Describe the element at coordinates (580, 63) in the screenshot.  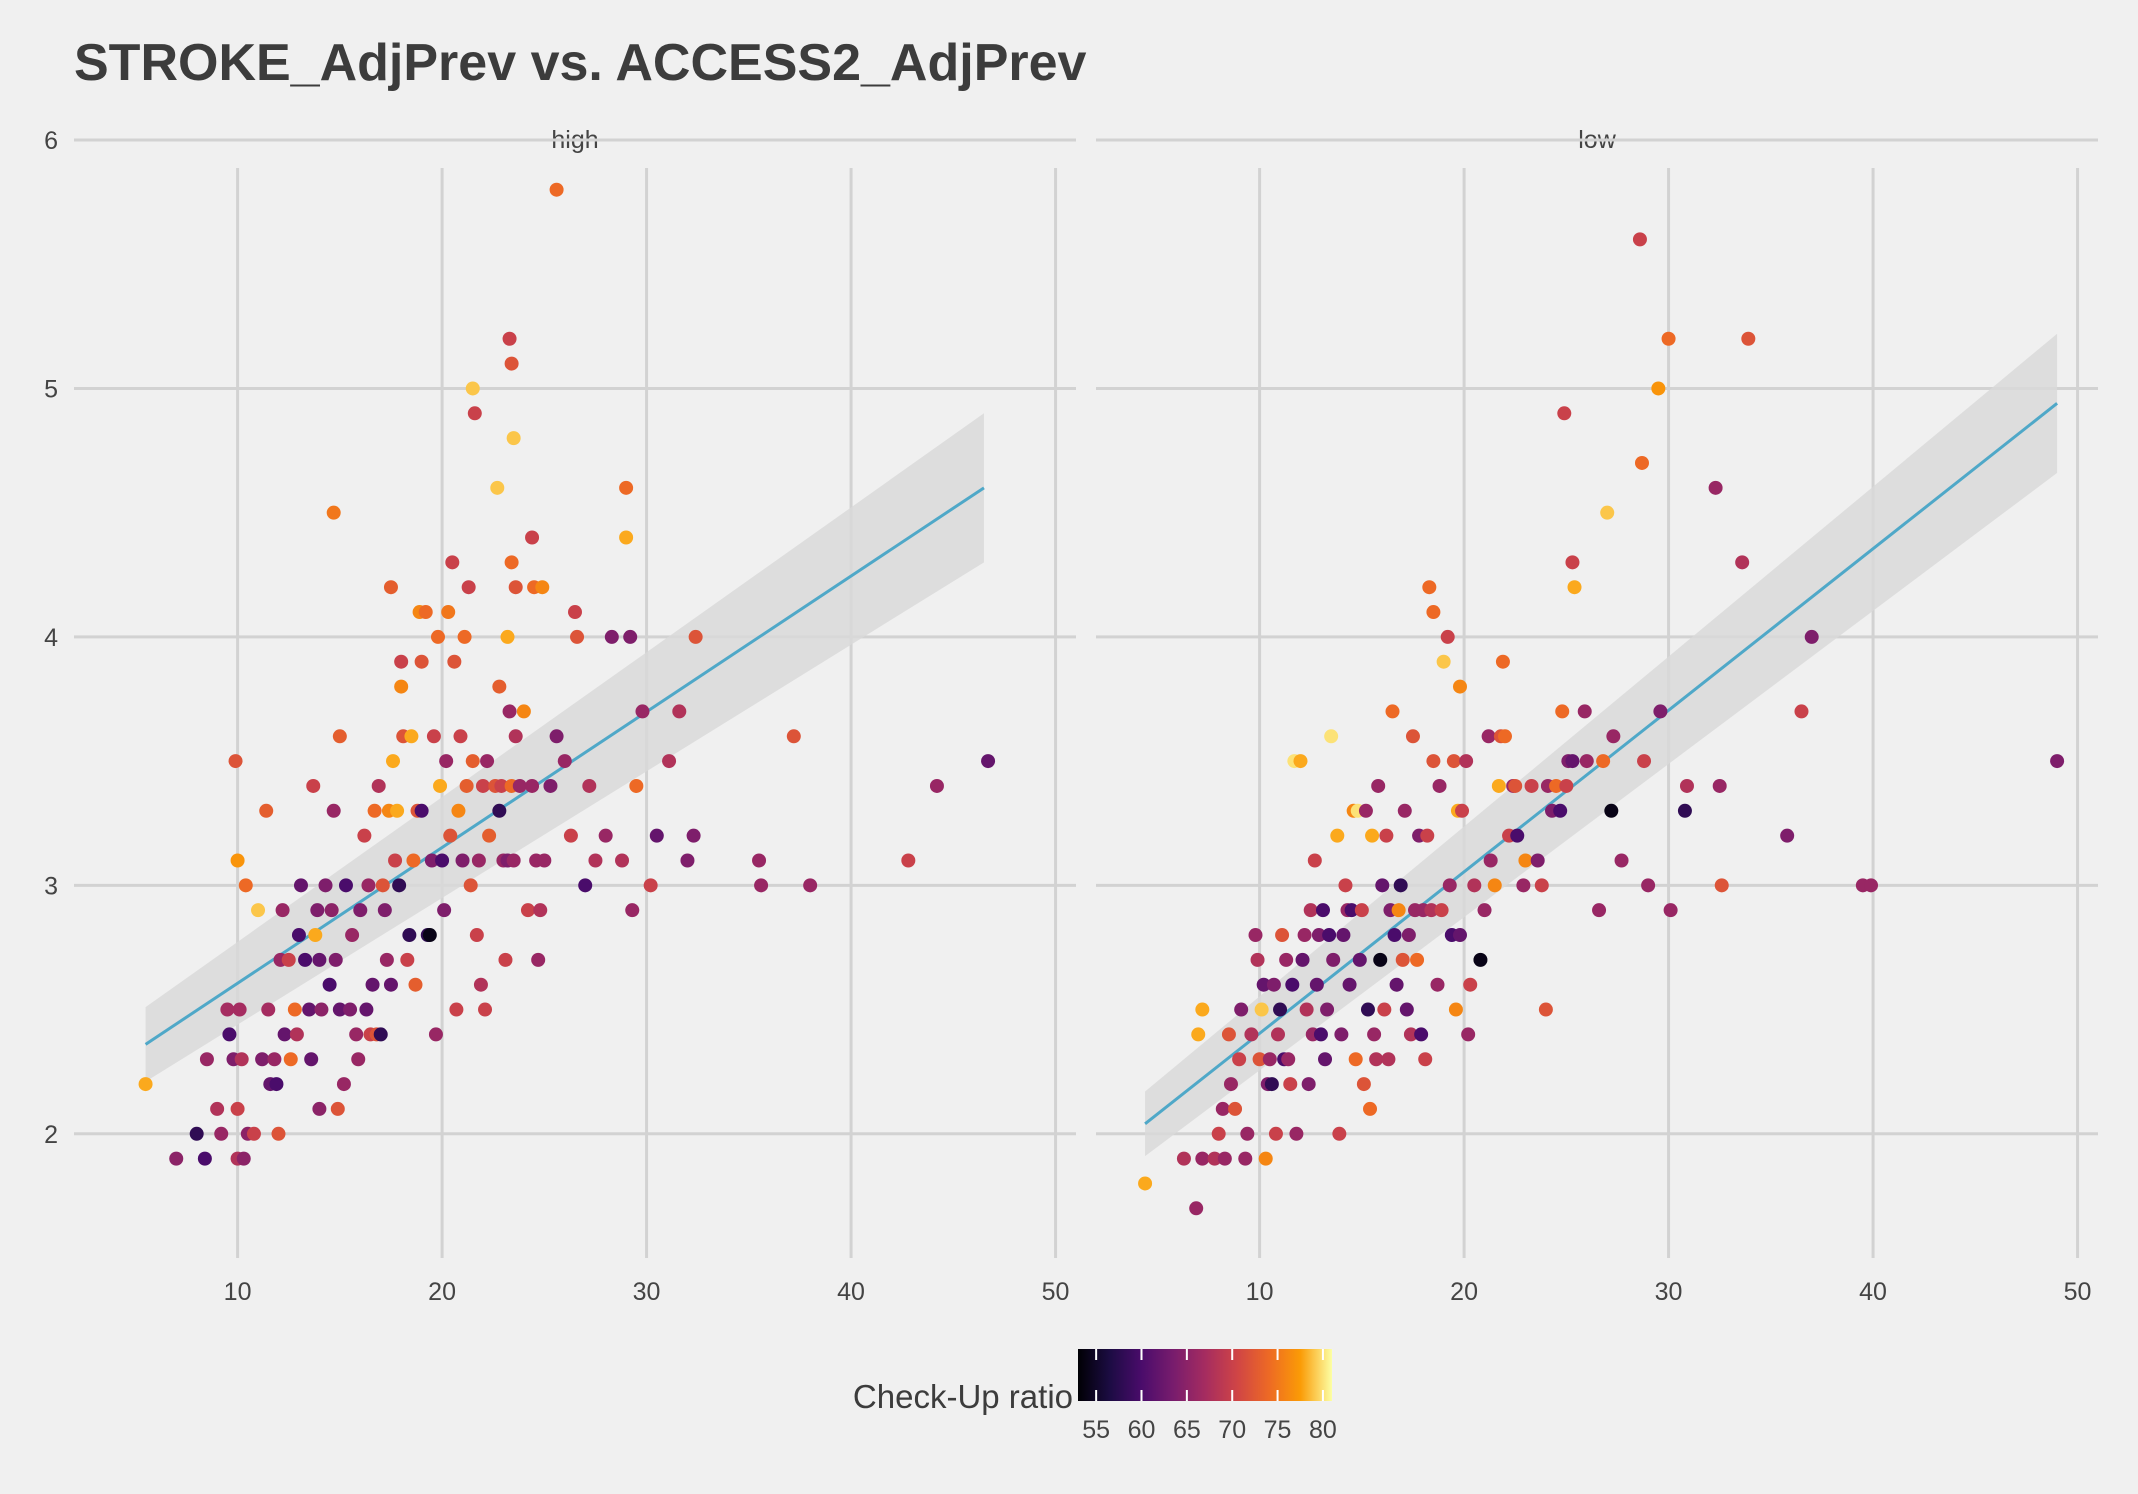
I see `chart-title: STROKE_AdjPrev vs. ACCESS2_AdjPrev` at that location.